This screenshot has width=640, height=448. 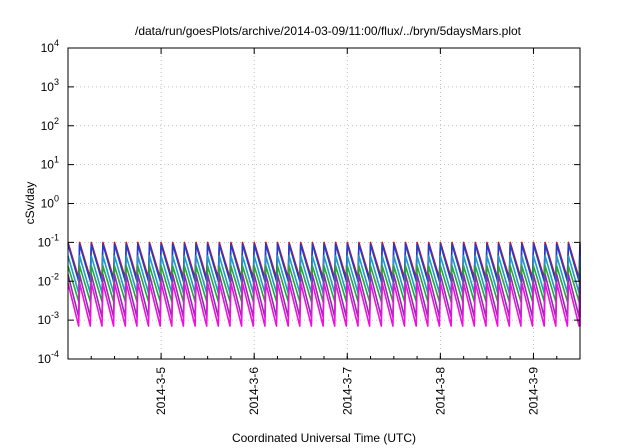 I want to click on y-tick-label: 10⁻¹, so click(x=48, y=240).